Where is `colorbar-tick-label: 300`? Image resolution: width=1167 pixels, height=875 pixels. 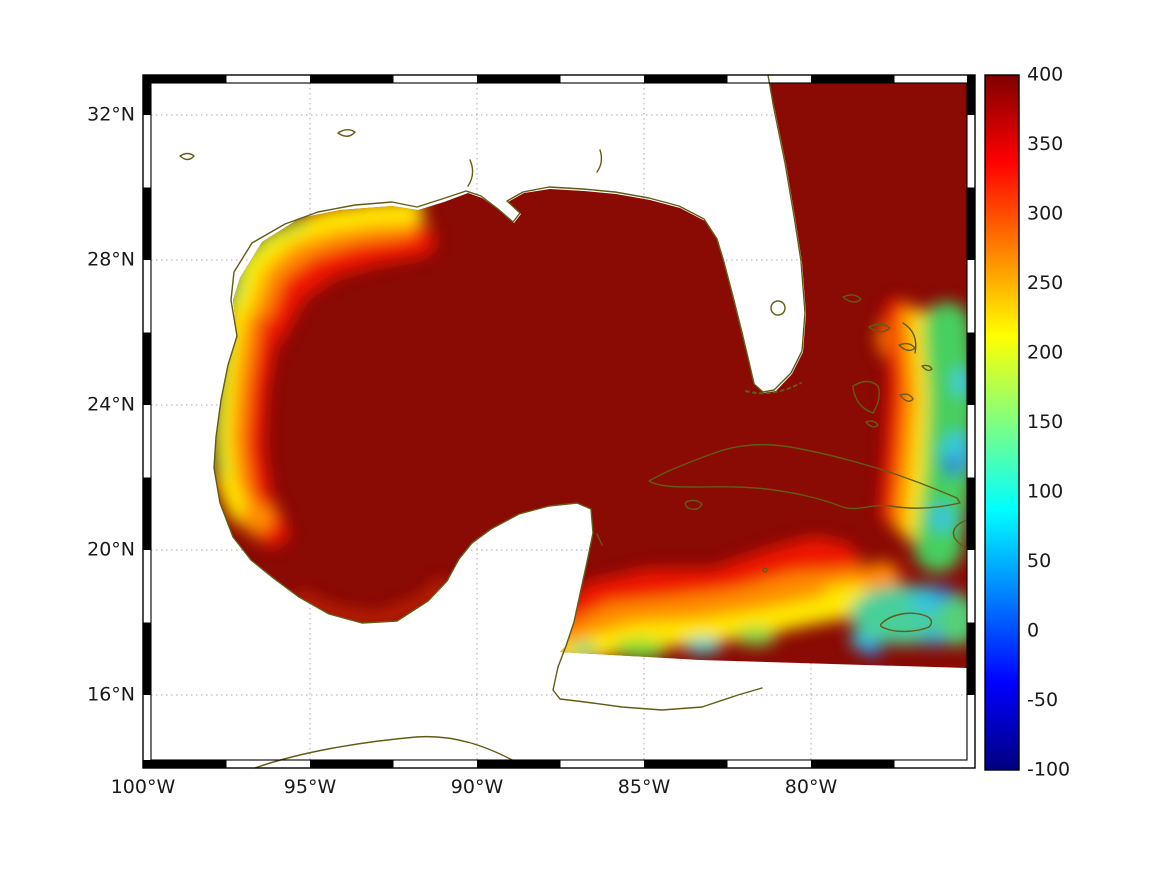
colorbar-tick-label: 300 is located at coordinates (1045, 214).